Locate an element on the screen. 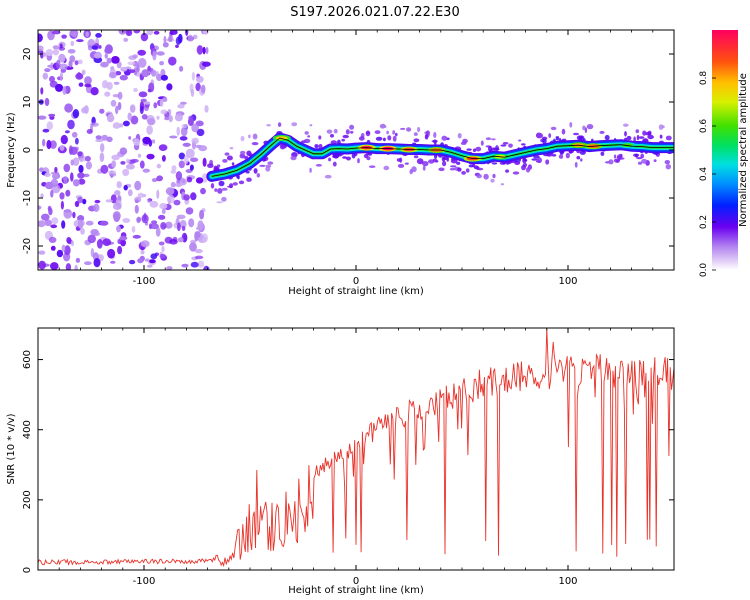 This screenshot has height=600, width=750. y-tick-label: -10 is located at coordinates (27, 198).